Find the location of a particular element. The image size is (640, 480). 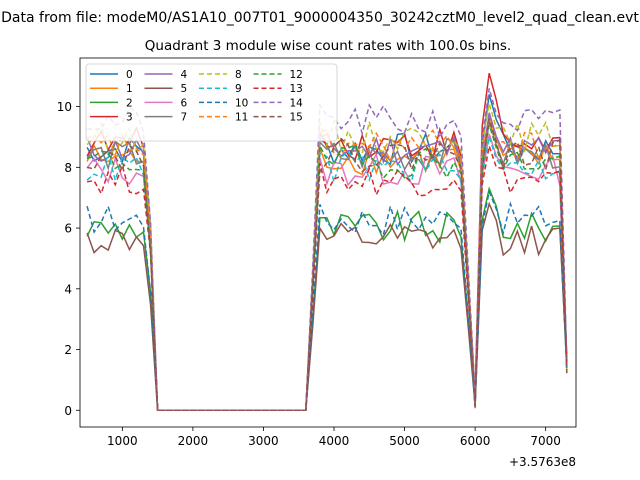

legend-label: 11 is located at coordinates (241, 118).